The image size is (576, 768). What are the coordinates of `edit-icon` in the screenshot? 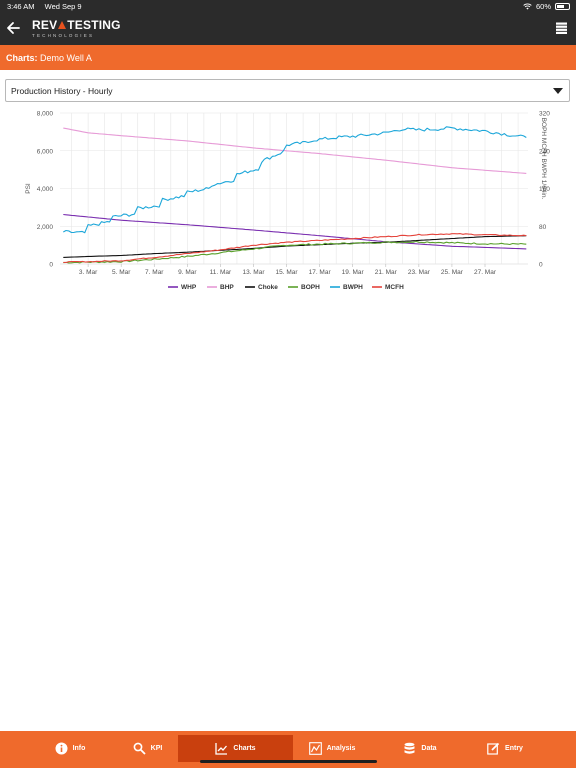 It's located at (493, 748).